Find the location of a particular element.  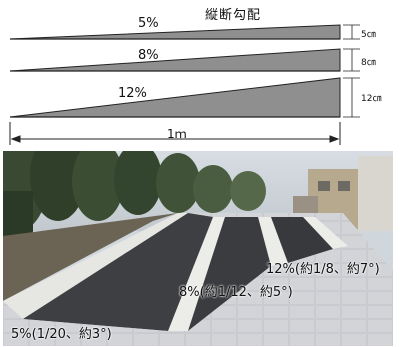

ramp-steep is located at coordinates (302, 240).